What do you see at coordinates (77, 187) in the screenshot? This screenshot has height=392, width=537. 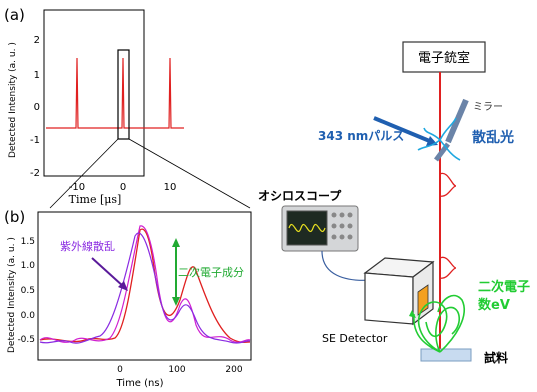 I see `panel-a-xtick: -10` at bounding box center [77, 187].